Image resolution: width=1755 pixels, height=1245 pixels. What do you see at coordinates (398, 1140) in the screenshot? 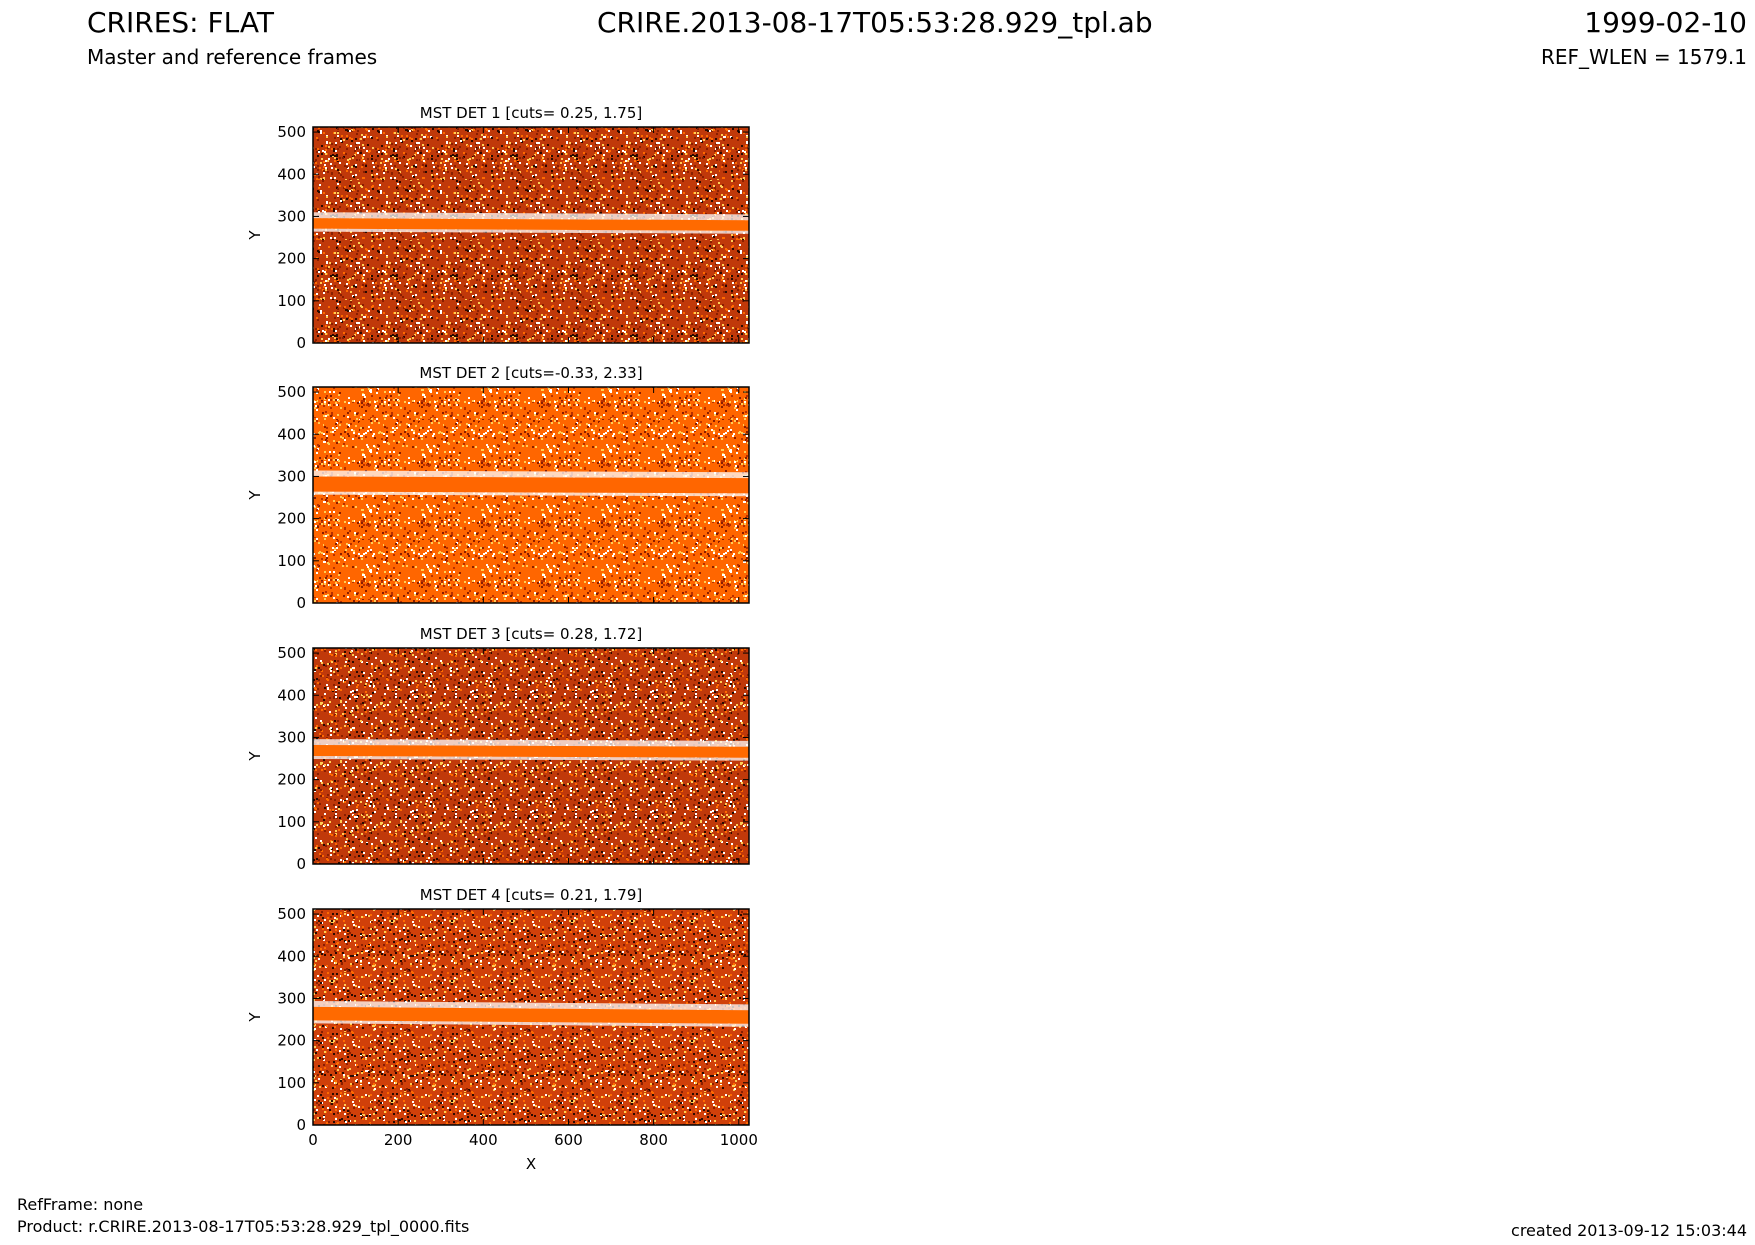
I see `x-tick-label: 200` at bounding box center [398, 1140].